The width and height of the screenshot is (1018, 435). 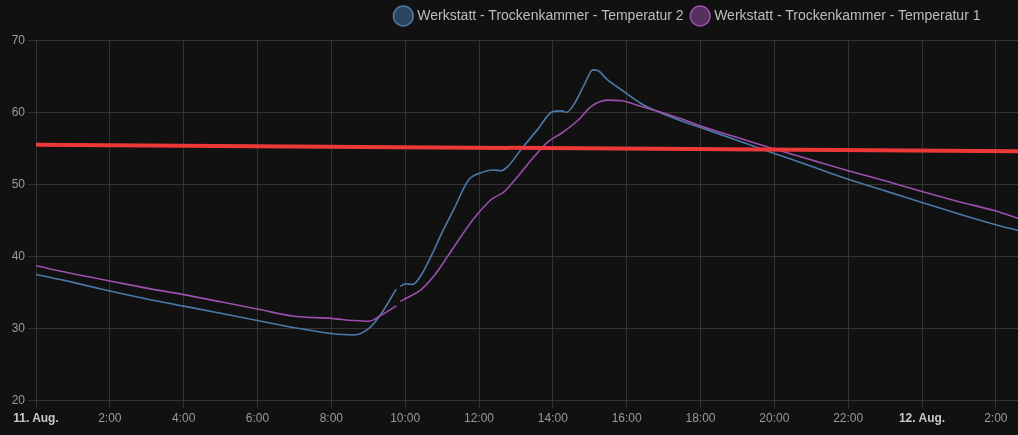 What do you see at coordinates (700, 418) in the screenshot?
I see `x-tick-label: 18:00` at bounding box center [700, 418].